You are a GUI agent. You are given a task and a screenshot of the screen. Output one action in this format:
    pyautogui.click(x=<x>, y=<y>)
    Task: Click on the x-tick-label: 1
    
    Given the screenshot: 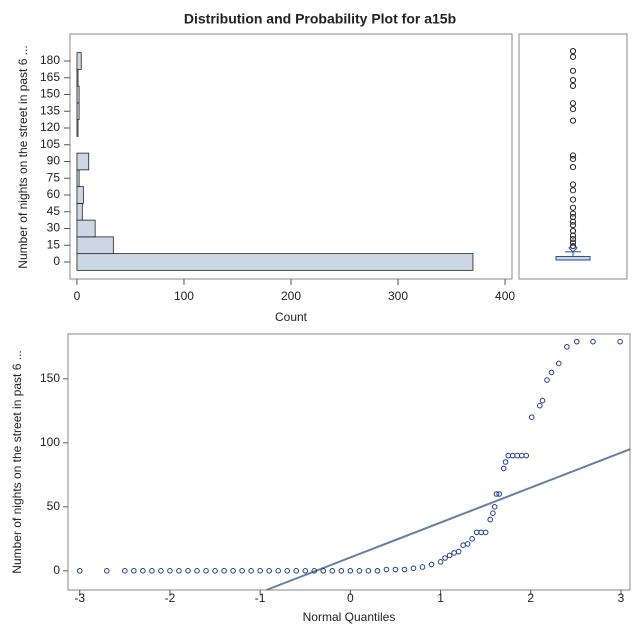 What is the action you would take?
    pyautogui.click(x=440, y=598)
    